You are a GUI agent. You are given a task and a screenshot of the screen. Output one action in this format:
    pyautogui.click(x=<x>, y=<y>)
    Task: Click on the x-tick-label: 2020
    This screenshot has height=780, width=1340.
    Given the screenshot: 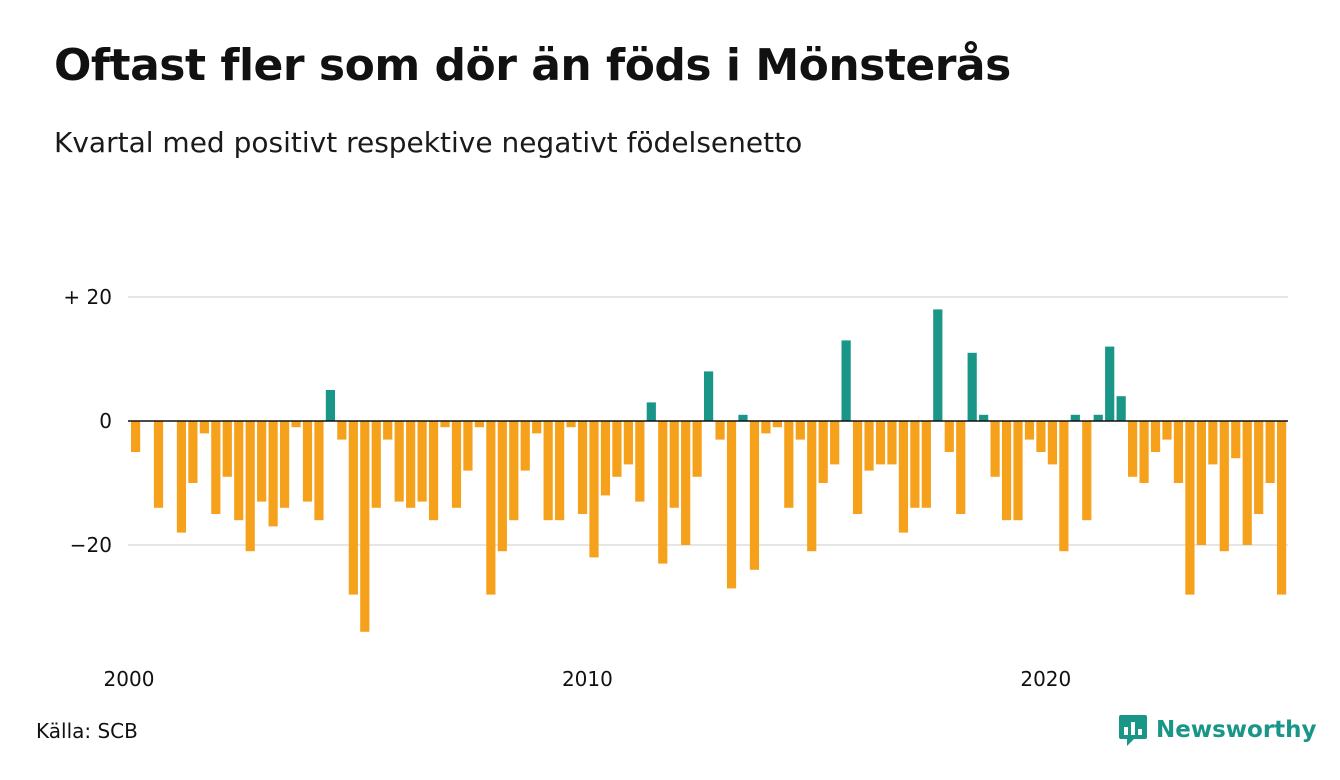 What is the action you would take?
    pyautogui.click(x=1045, y=679)
    